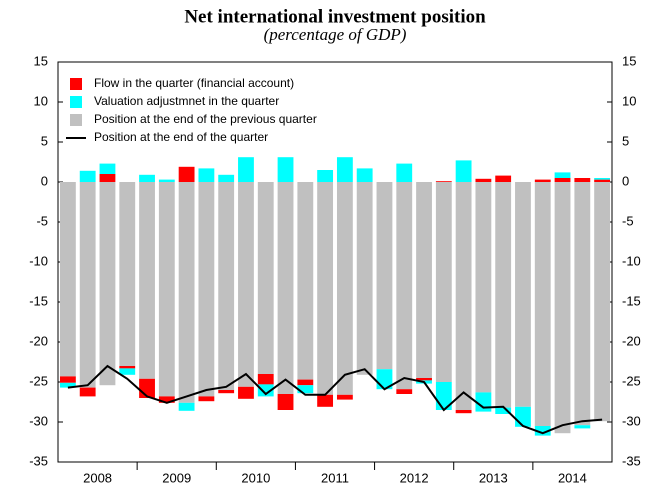 The image size is (650, 495). I want to click on y-tick-label: 5, so click(44, 140).